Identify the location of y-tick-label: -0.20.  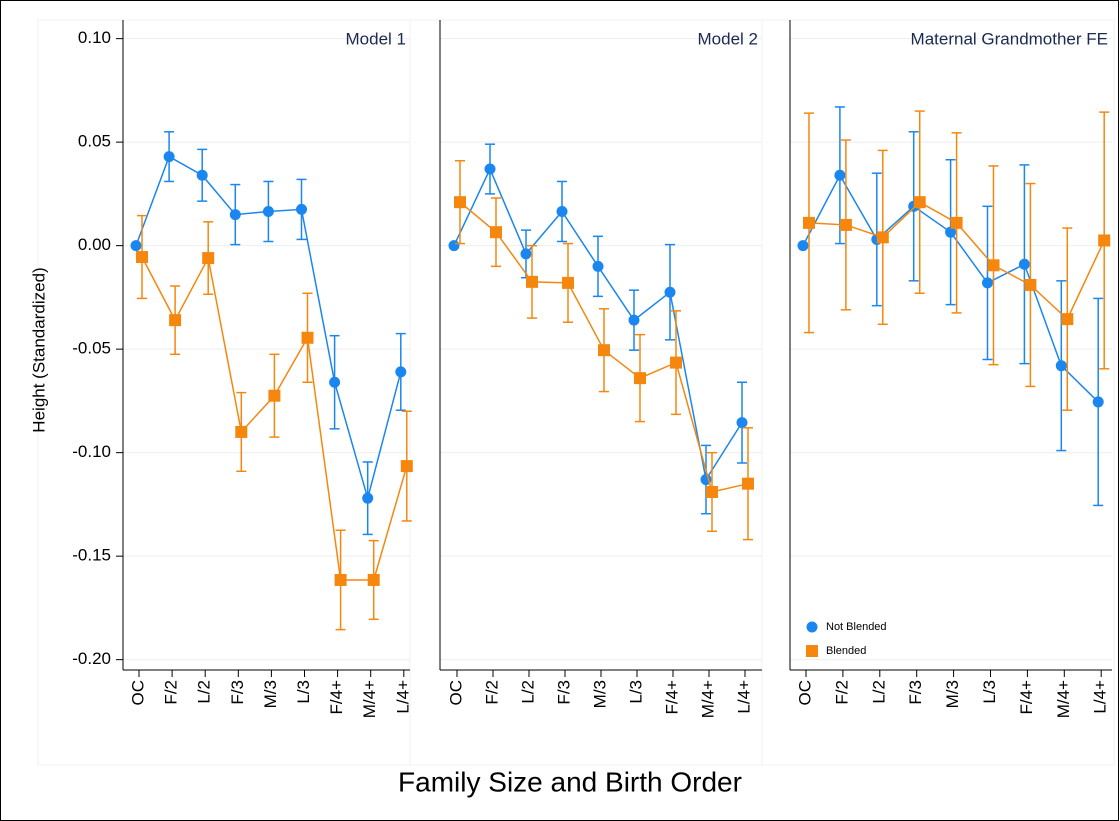
(91, 658).